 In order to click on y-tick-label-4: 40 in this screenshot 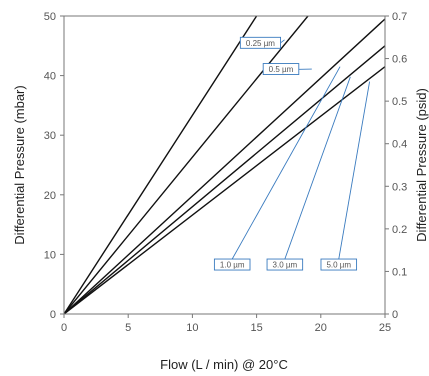, I will do `click(50, 77)`.